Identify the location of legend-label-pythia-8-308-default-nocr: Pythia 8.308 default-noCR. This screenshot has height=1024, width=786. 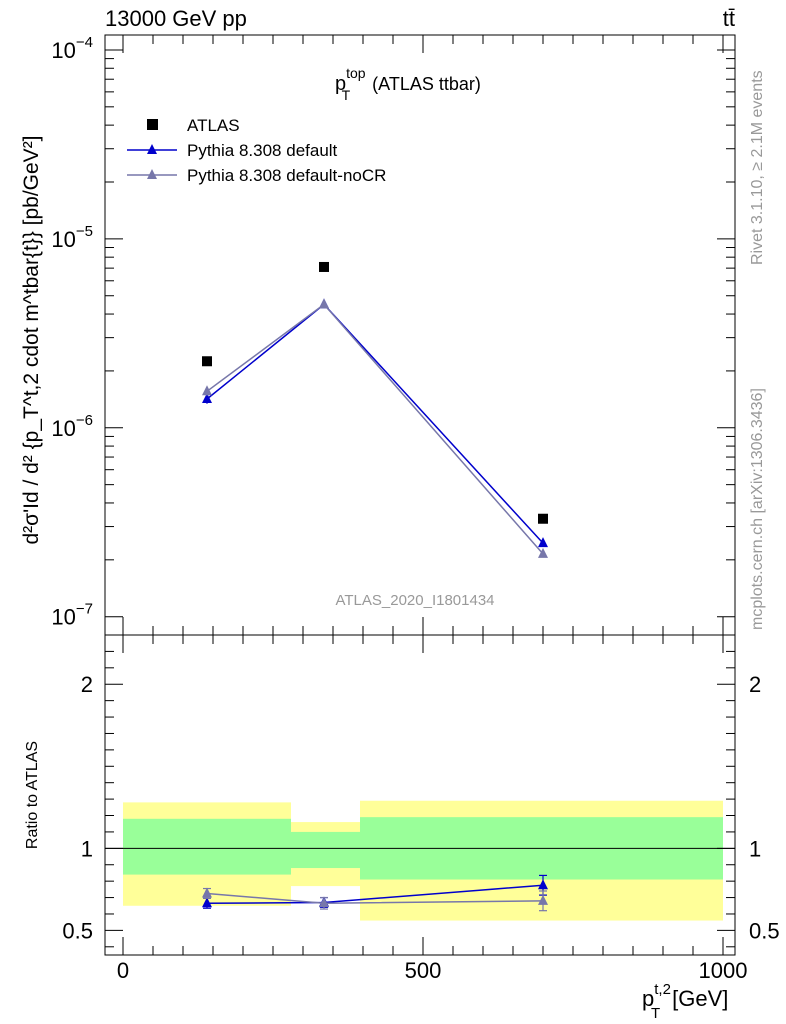
(286, 175).